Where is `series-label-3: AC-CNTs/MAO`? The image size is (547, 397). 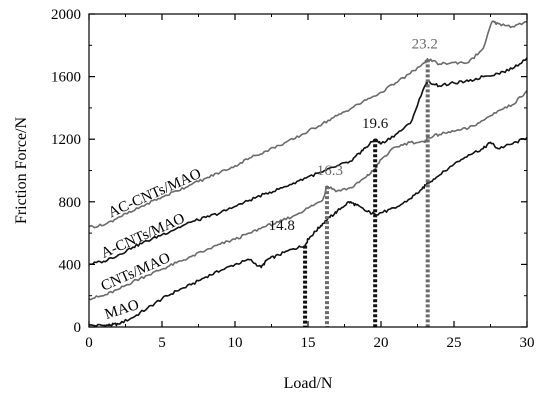 series-label-3: AC-CNTs/MAO is located at coordinates (155, 193).